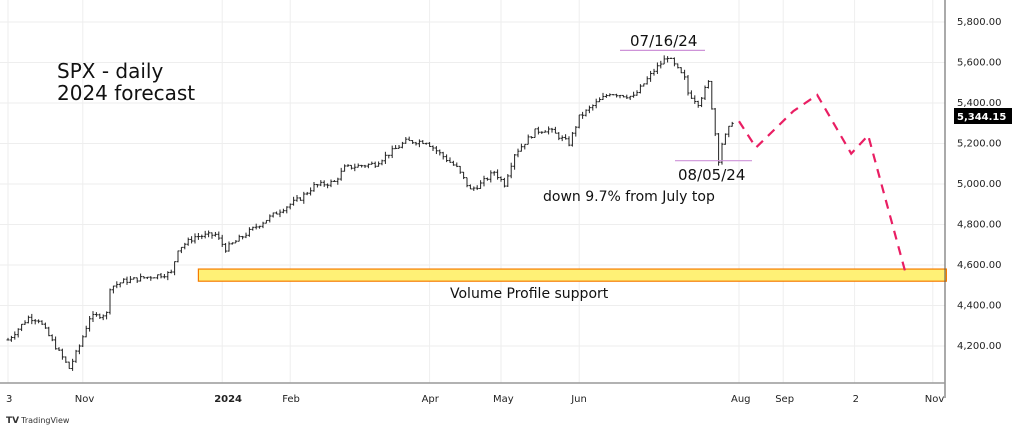 The image size is (1024, 434). I want to click on low-date-label: 08/05/24, so click(711, 175).